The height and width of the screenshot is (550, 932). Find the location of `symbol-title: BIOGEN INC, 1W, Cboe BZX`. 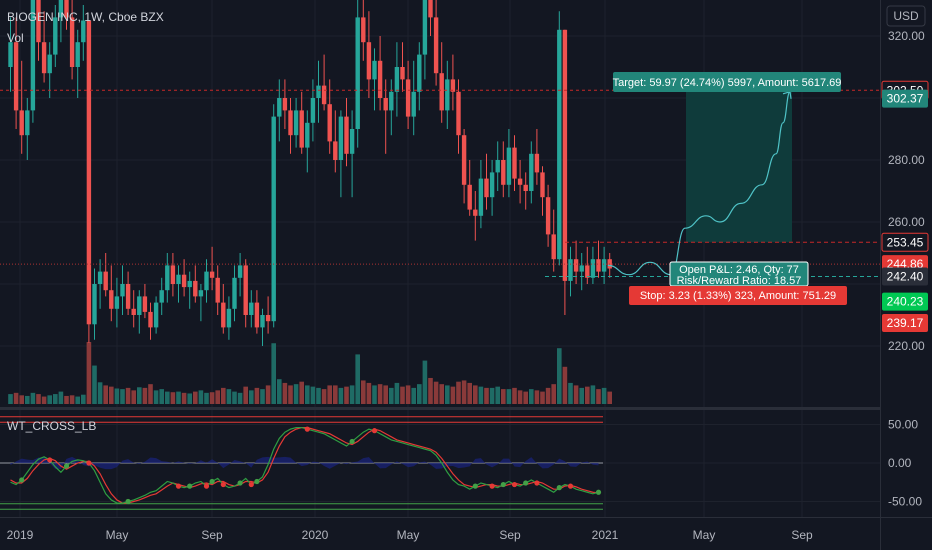

symbol-title: BIOGEN INC, 1W, Cboe BZX is located at coordinates (85, 17).